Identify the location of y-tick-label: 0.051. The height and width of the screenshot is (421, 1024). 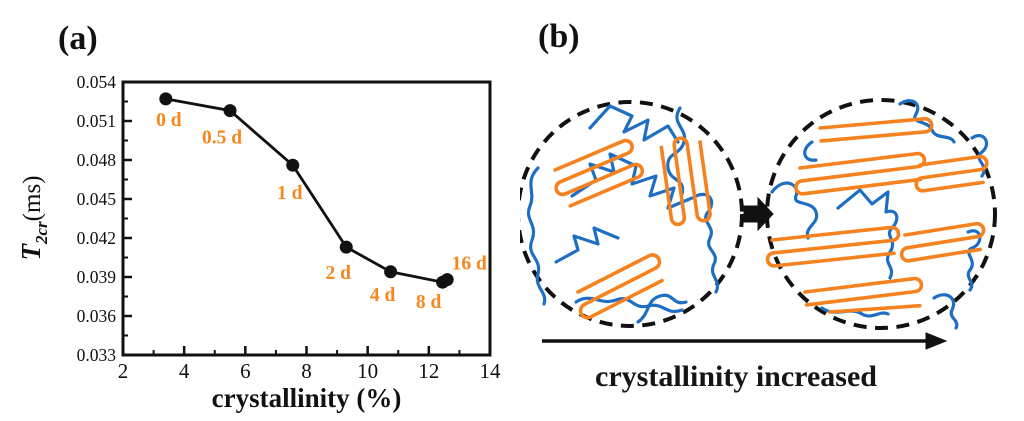
(96, 121).